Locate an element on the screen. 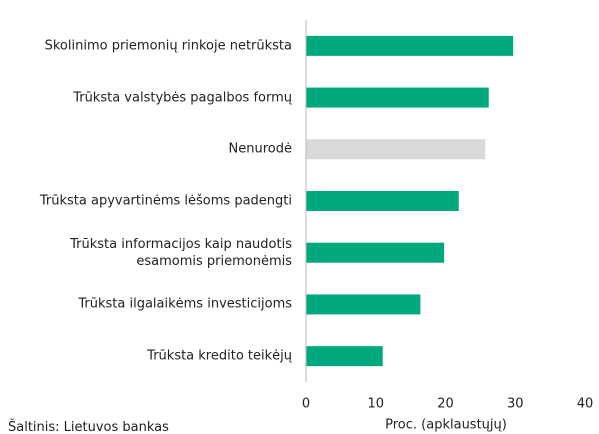 The width and height of the screenshot is (599, 434). source: Šaltinis: Lietuvos bankas is located at coordinates (88, 427).